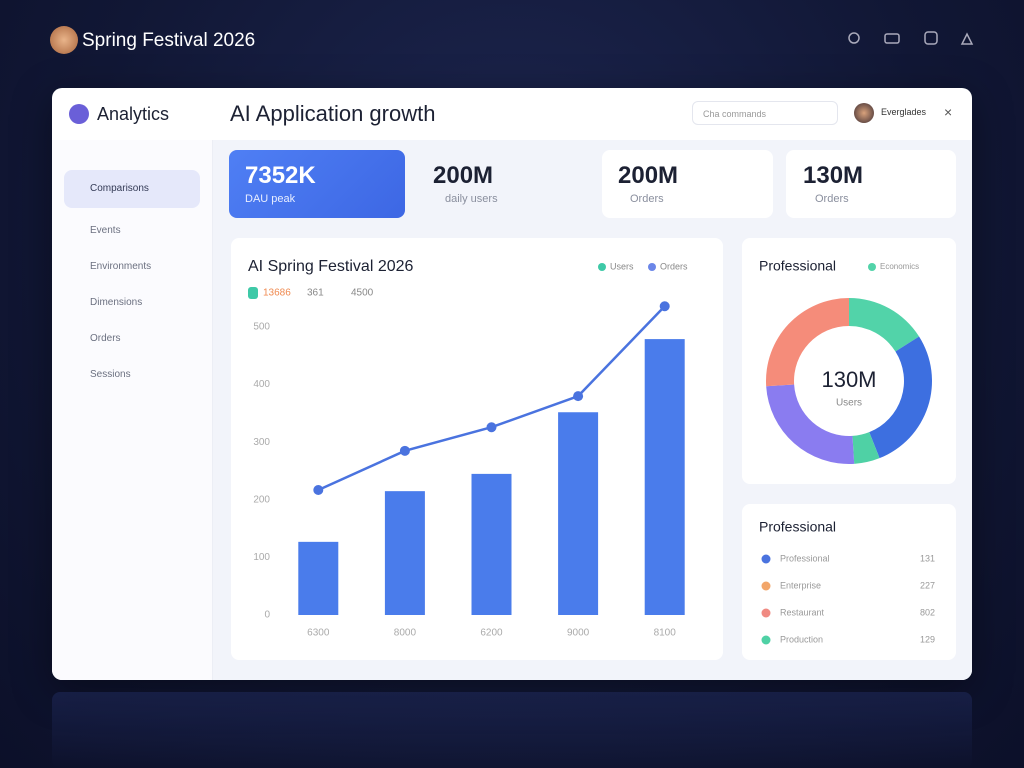  Describe the element at coordinates (797, 527) in the screenshot. I see `list-title: Professional` at that location.